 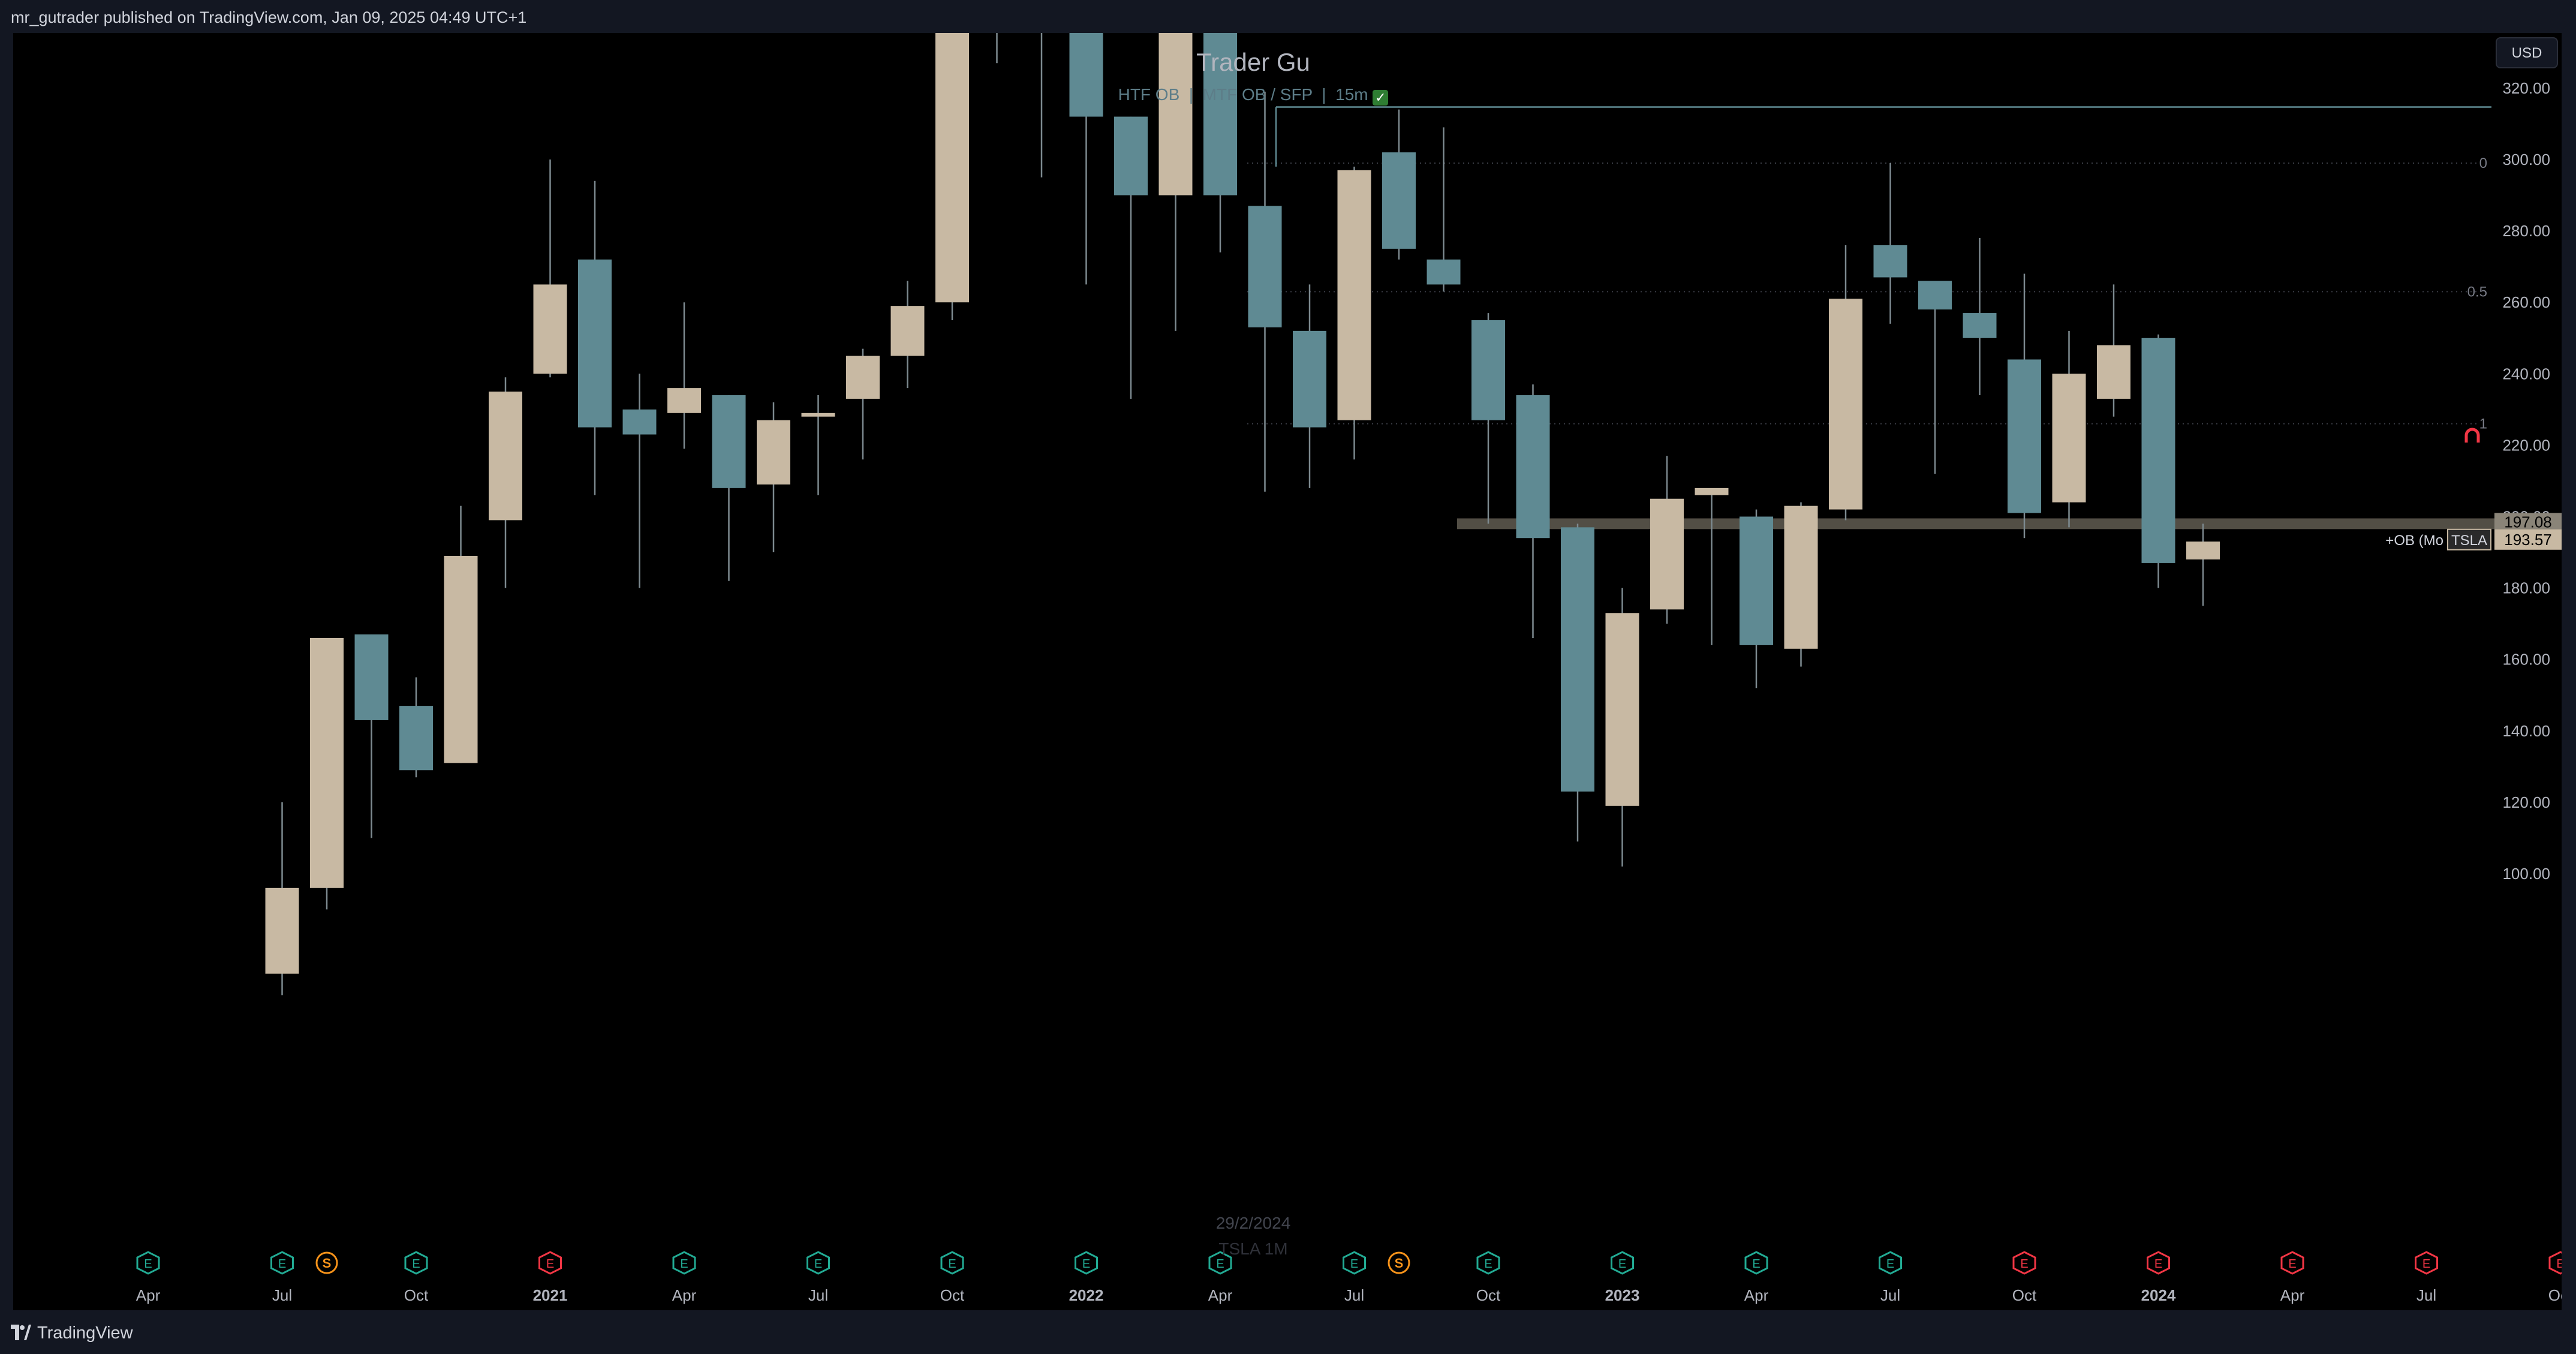 What do you see at coordinates (2527, 53) in the screenshot?
I see `currency-button: USD` at bounding box center [2527, 53].